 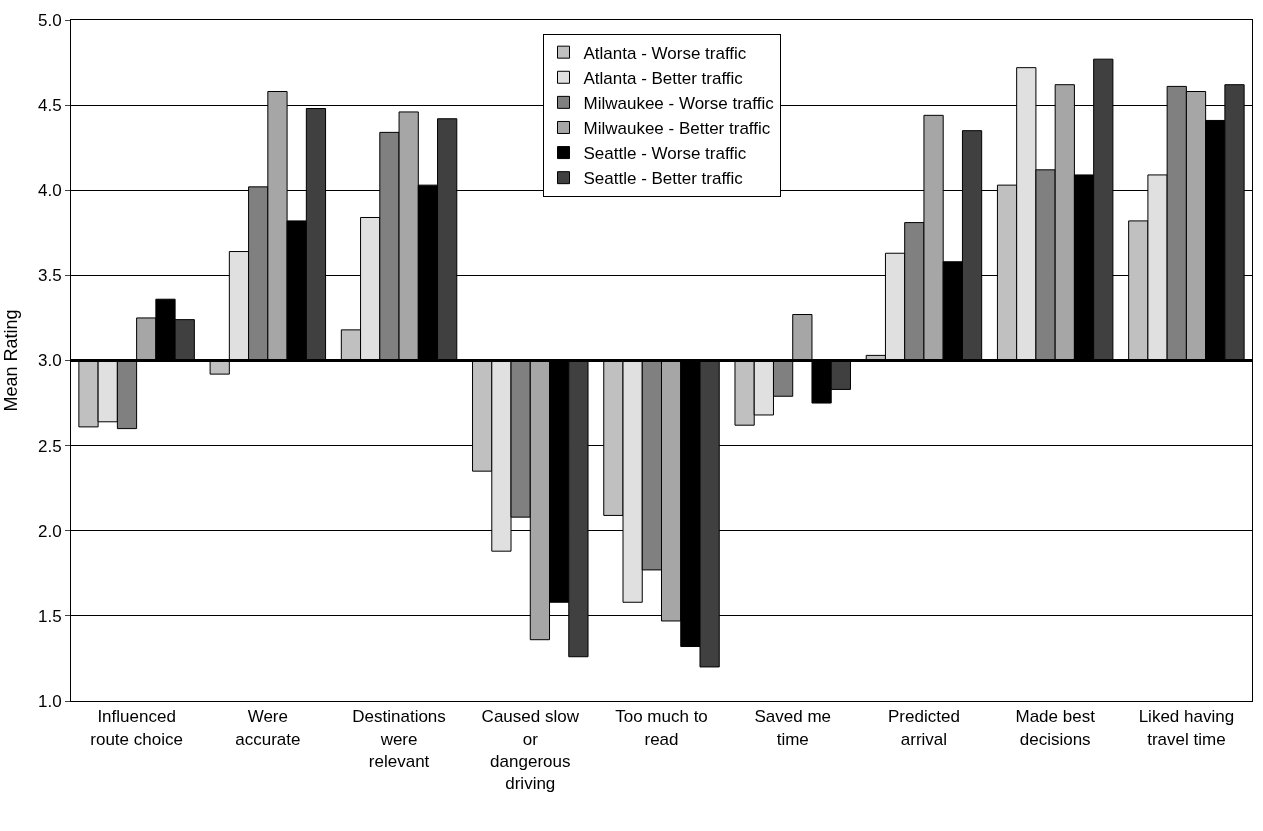 I want to click on y-tick-label: 2.0, so click(x=49, y=531).